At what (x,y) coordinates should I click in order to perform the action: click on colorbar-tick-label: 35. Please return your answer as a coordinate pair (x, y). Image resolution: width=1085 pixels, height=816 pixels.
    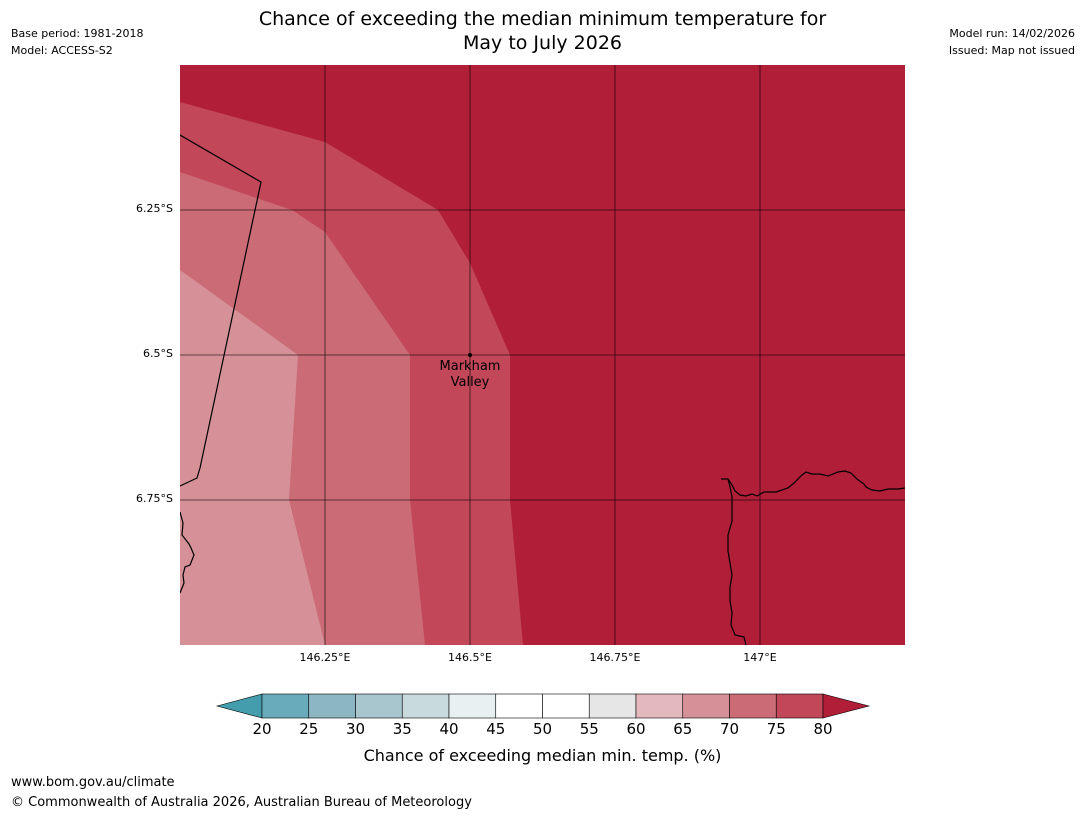
    Looking at the image, I should click on (402, 729).